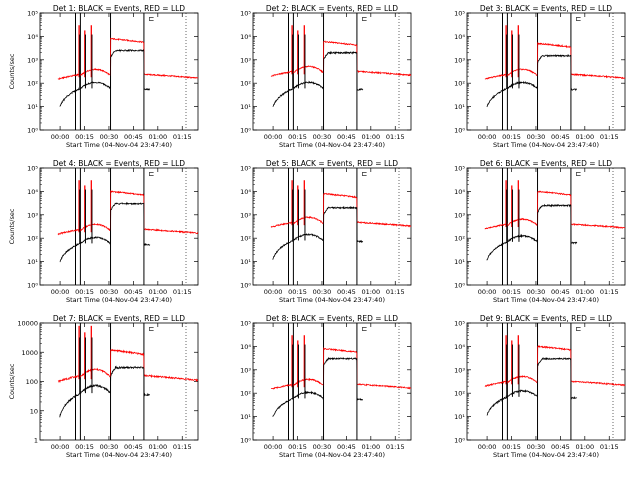 This screenshot has height=480, width=640. I want to click on panel-title: Det 3: BLACK = Events, RED = LLD, so click(546, 8).